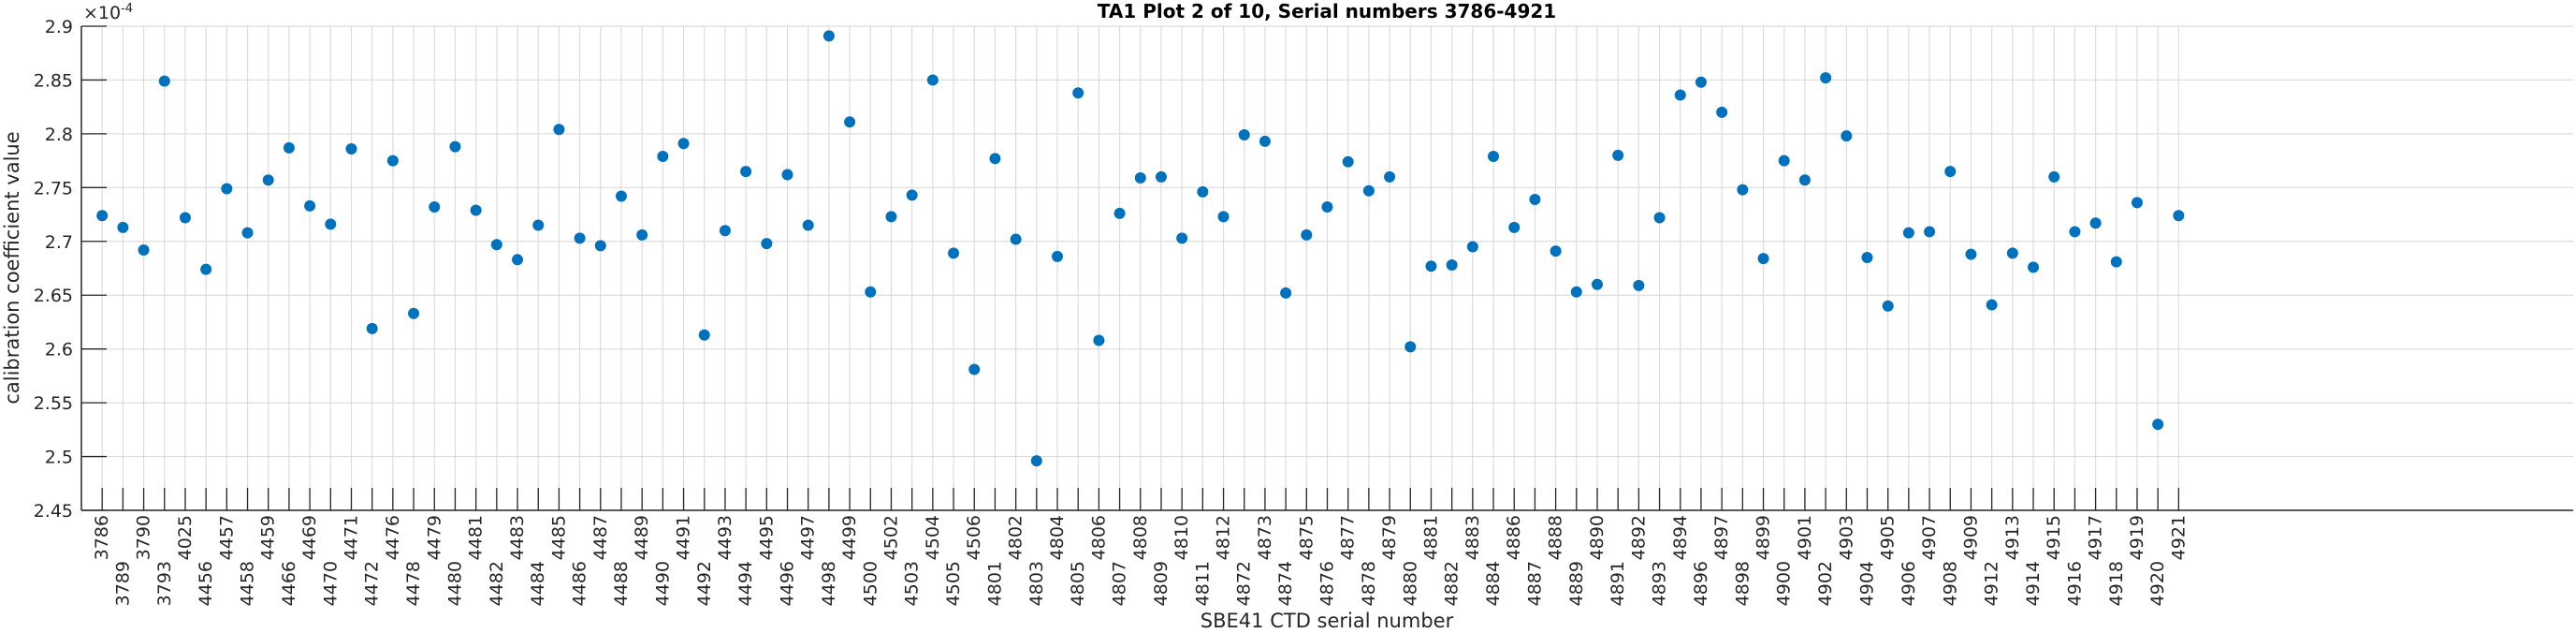  What do you see at coordinates (144, 537) in the screenshot?
I see `x-tick-label: 3790` at bounding box center [144, 537].